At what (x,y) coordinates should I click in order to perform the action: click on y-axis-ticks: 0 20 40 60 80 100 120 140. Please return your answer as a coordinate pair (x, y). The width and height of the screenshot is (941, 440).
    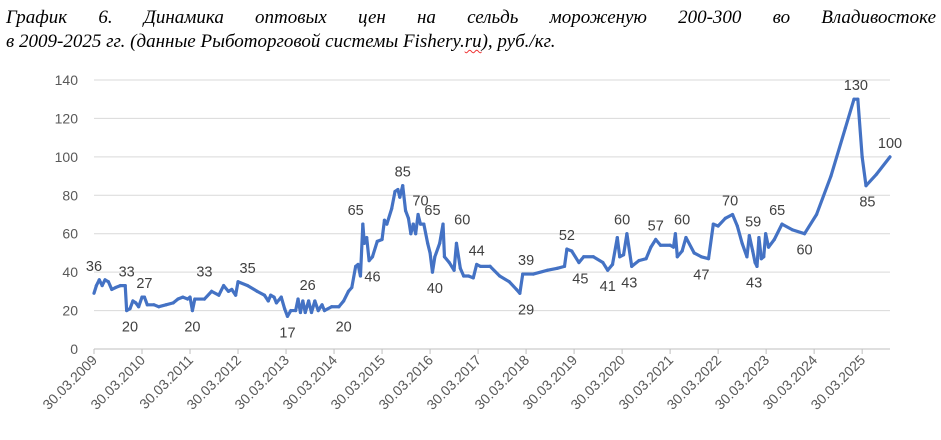
    Looking at the image, I should click on (67, 214).